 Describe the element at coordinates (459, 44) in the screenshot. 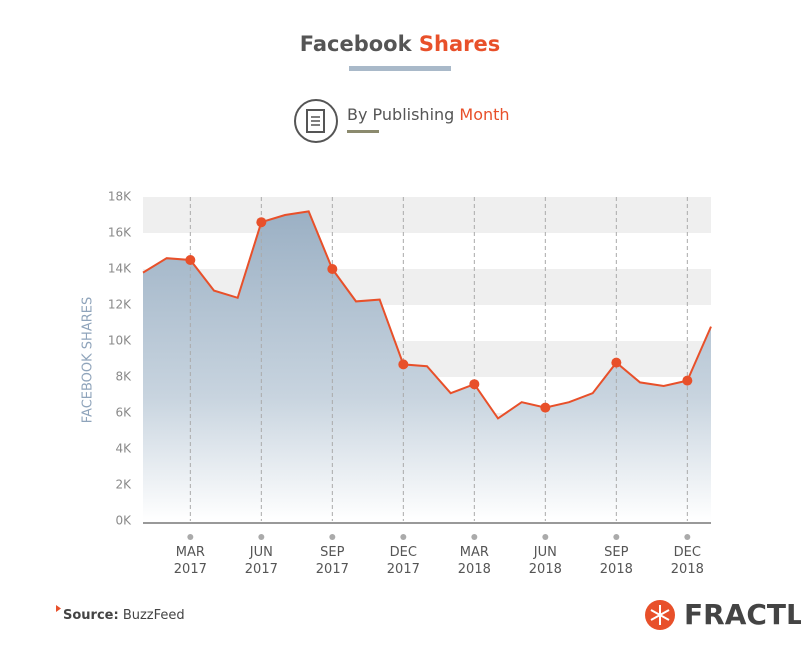

I see `title-part: Shares` at that location.